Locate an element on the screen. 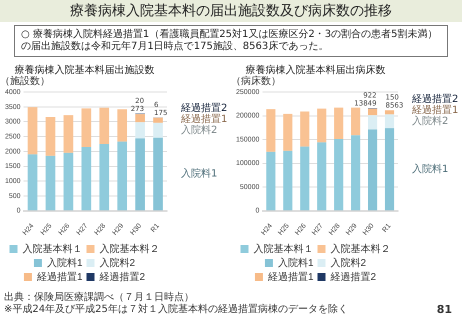 The width and height of the screenshot is (462, 320). text: 81 is located at coordinates (444, 309).